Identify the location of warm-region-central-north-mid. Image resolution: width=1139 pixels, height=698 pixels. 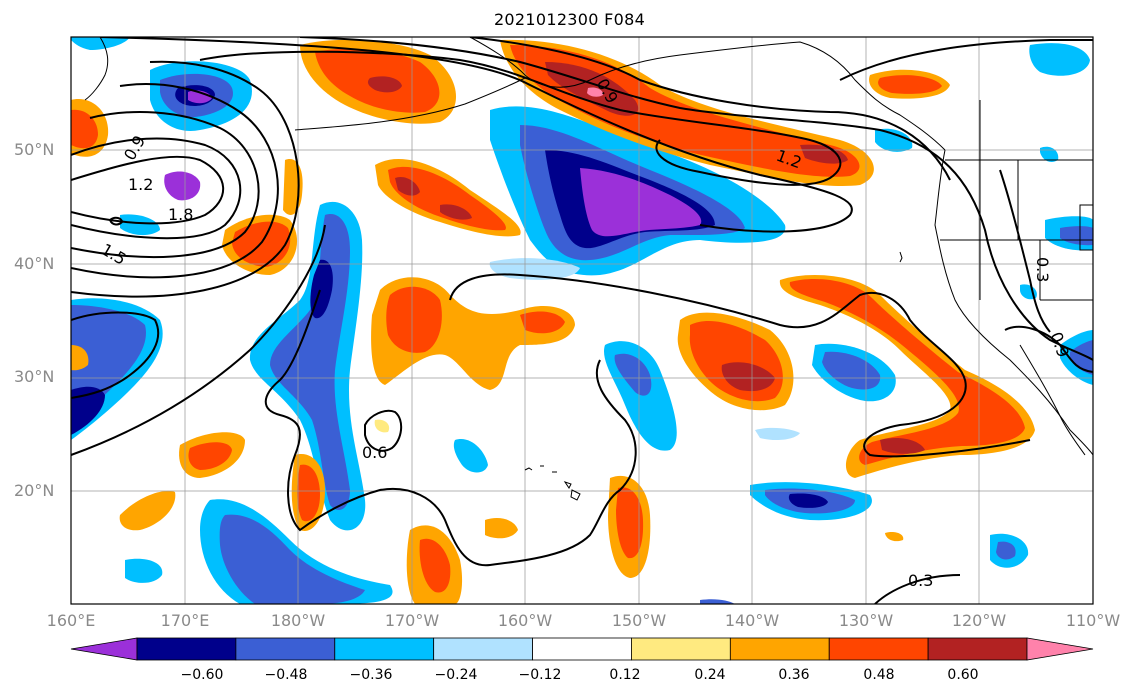
(447, 198).